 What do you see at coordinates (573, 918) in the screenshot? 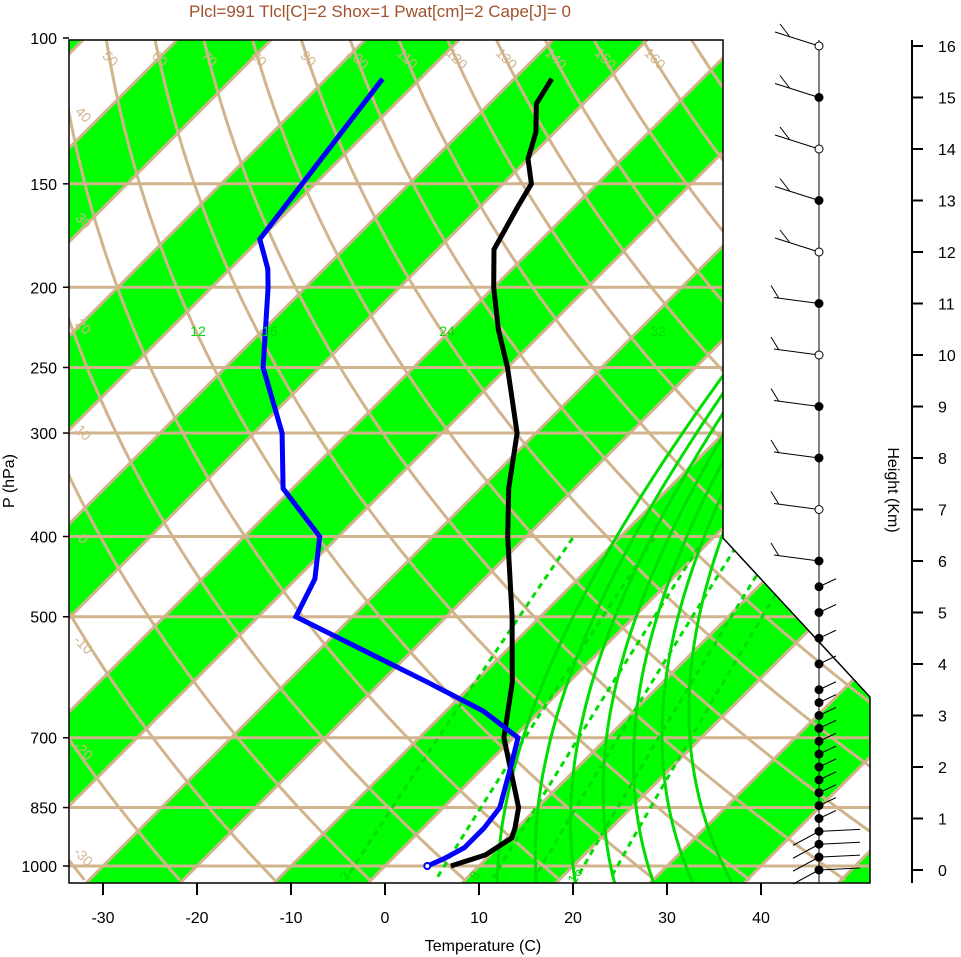
I see `temperature-tick-label: 20` at bounding box center [573, 918].